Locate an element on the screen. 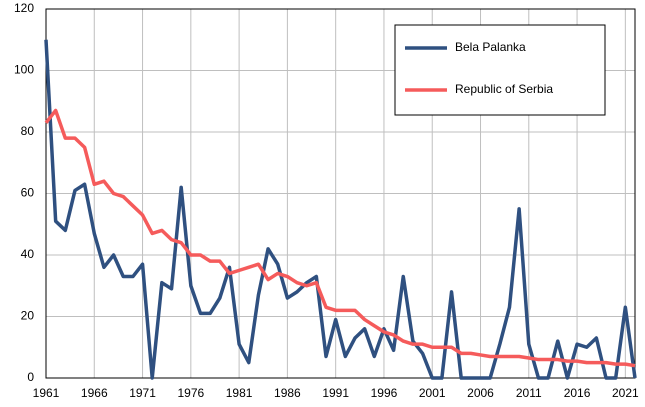 The image size is (645, 407). x-tick-label: 1961 is located at coordinates (46, 393).